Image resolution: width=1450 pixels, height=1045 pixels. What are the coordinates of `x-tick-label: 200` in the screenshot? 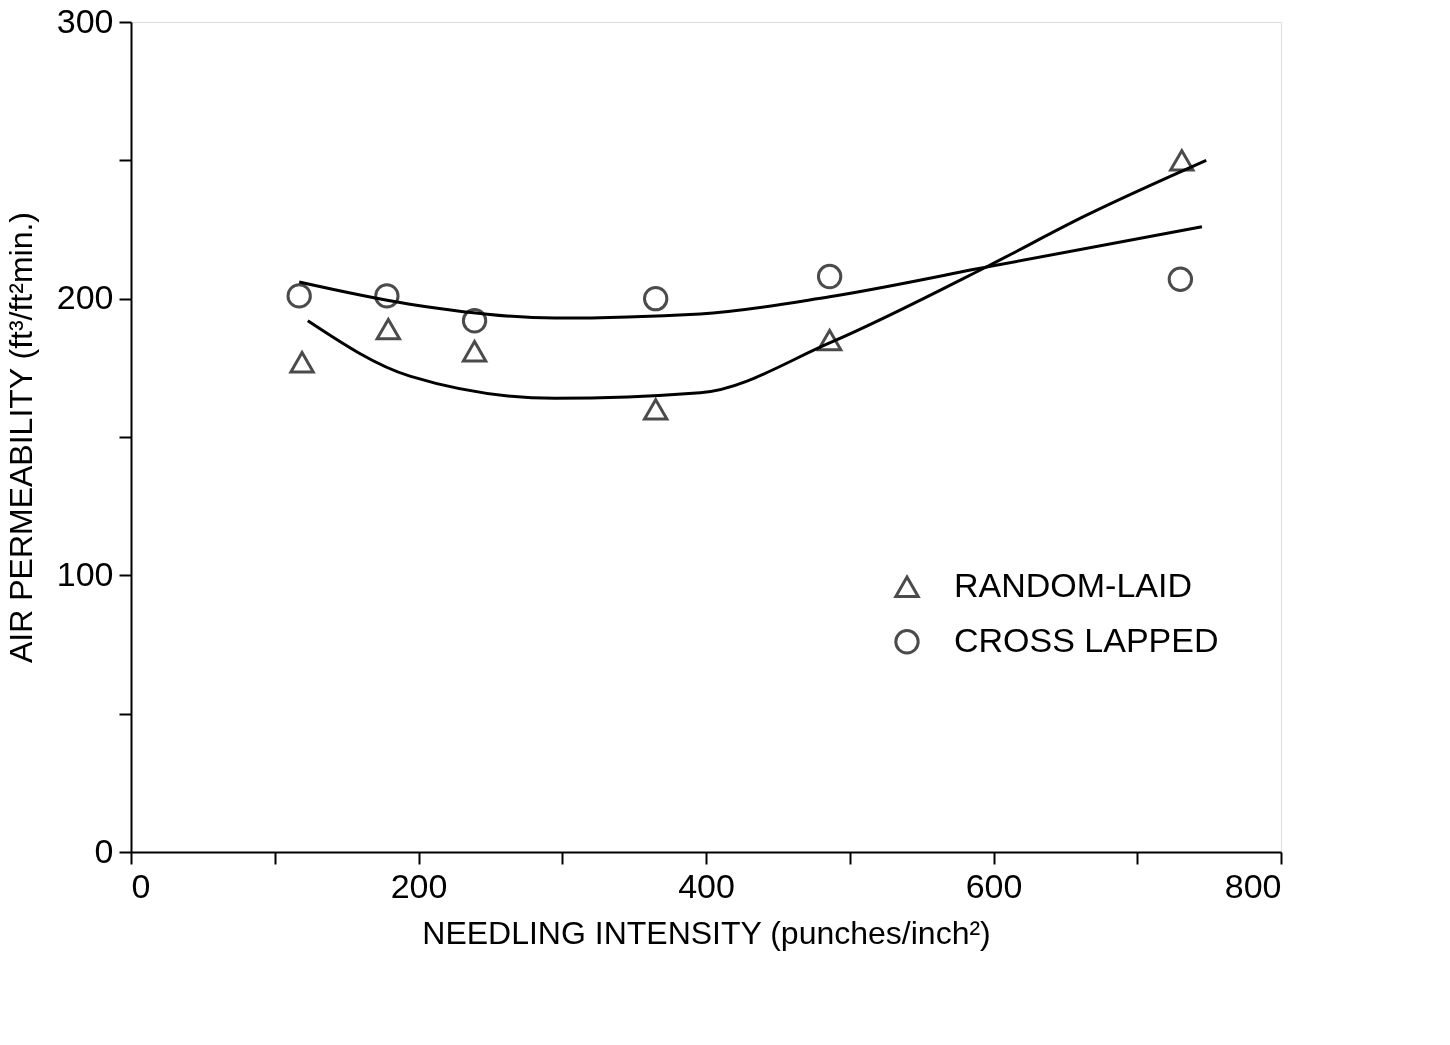 It's located at (419, 885).